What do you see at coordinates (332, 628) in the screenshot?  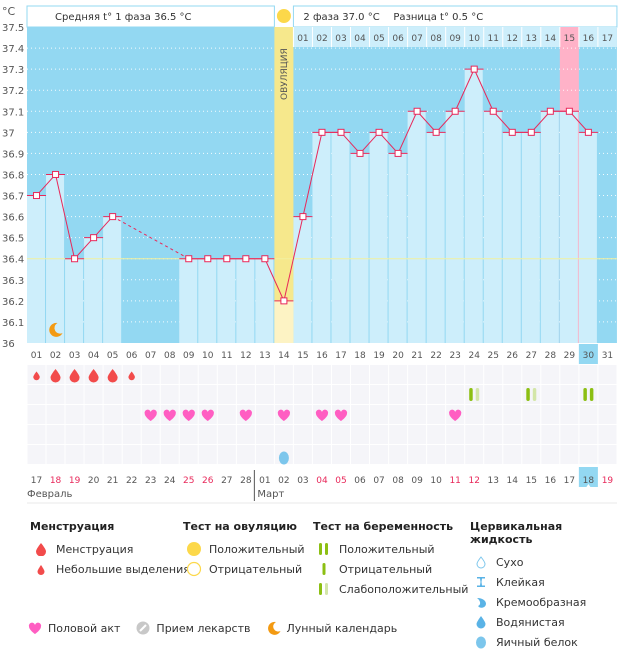 I see `legend-item-moon: Лунный календарь` at bounding box center [332, 628].